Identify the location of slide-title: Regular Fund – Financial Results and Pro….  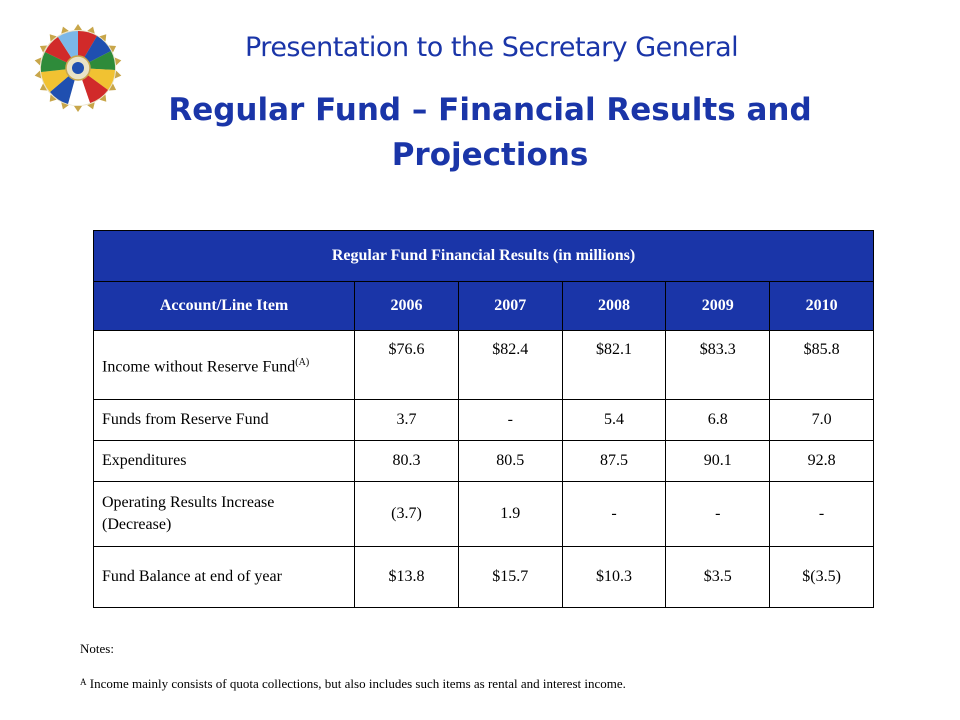
(490, 133).